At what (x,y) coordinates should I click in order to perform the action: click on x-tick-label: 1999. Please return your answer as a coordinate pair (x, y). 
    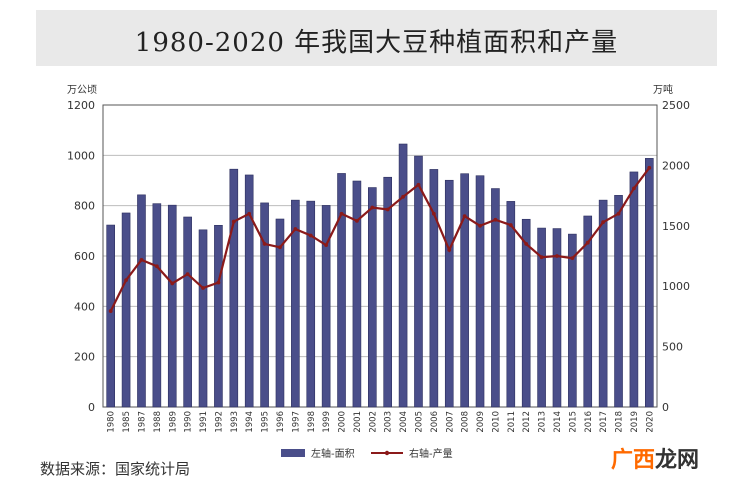
    Looking at the image, I should click on (327, 422).